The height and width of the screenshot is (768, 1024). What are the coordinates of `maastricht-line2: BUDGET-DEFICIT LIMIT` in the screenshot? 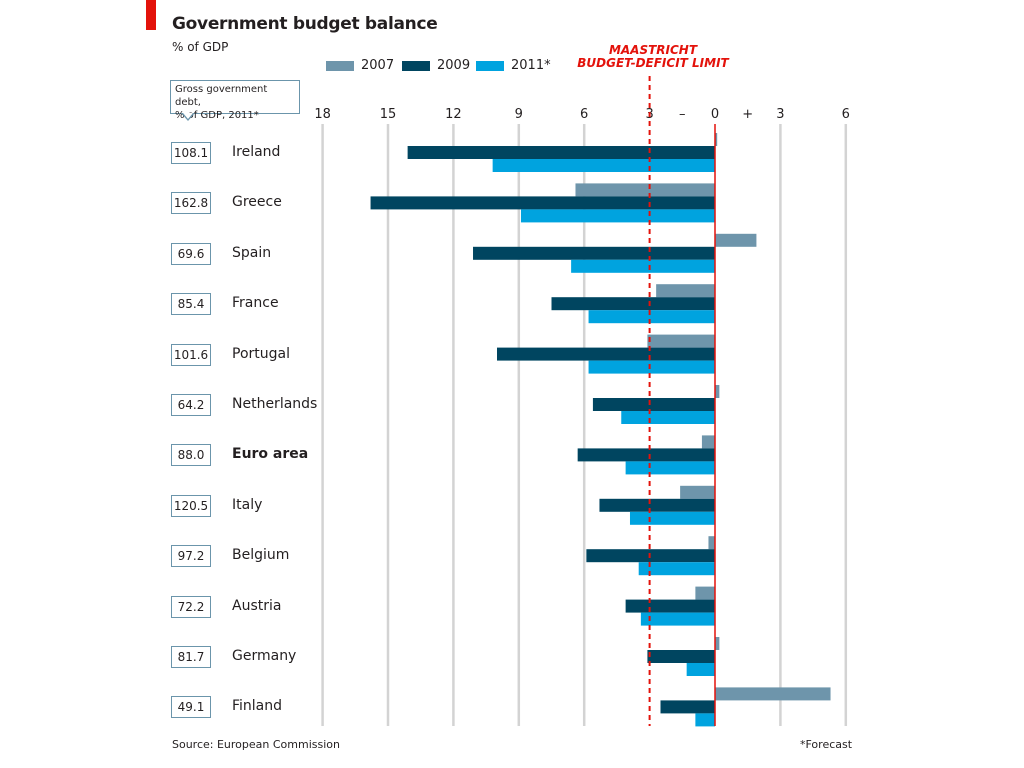 It's located at (653, 63).